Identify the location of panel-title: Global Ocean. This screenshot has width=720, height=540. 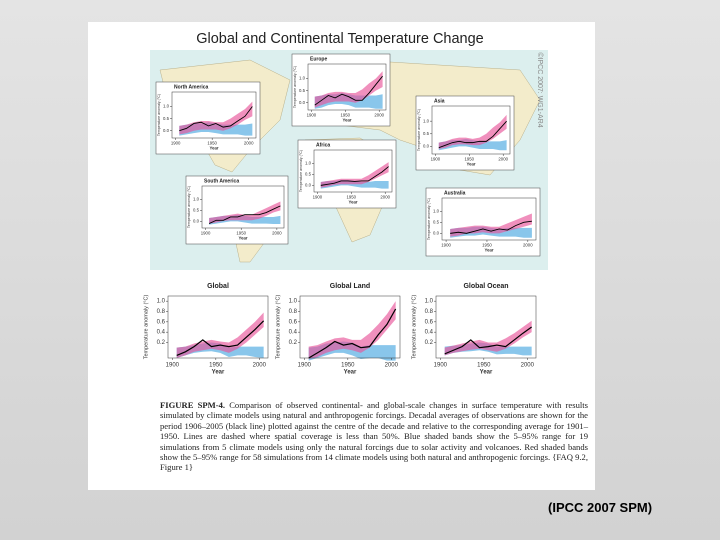
(485, 286).